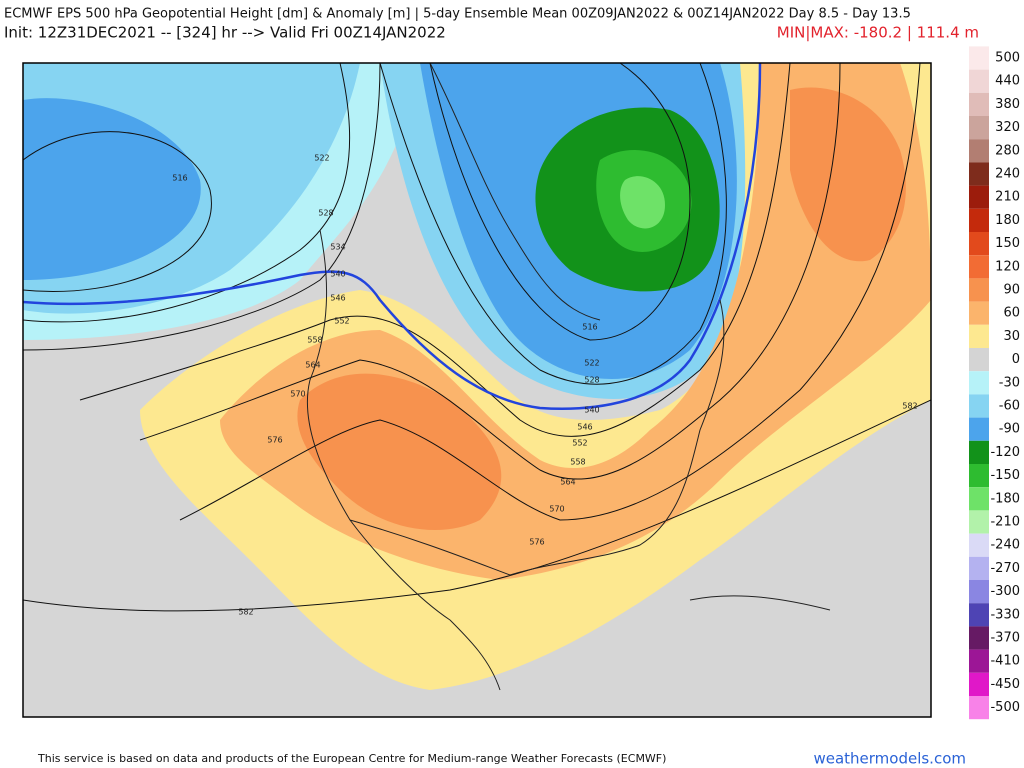  What do you see at coordinates (1005, 614) in the screenshot?
I see `legend-label: -330` at bounding box center [1005, 614].